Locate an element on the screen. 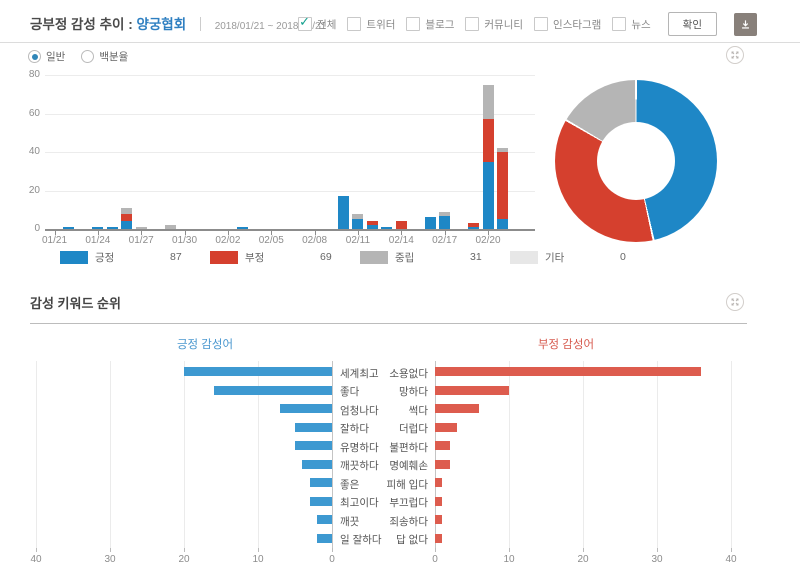  trend-bar-02/19-positive is located at coordinates (474, 228).